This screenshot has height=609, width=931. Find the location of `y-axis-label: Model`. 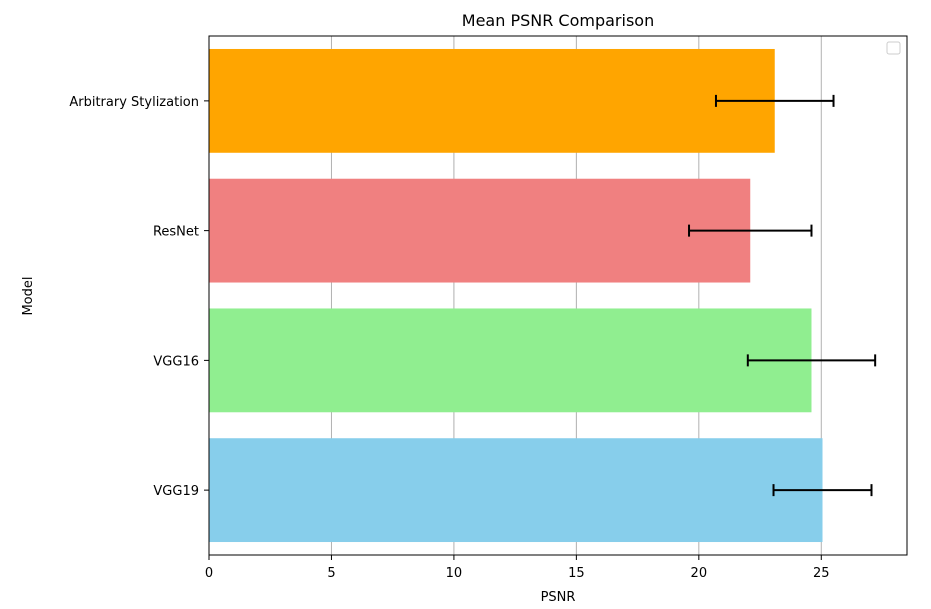

y-axis-label: Model is located at coordinates (28, 295).